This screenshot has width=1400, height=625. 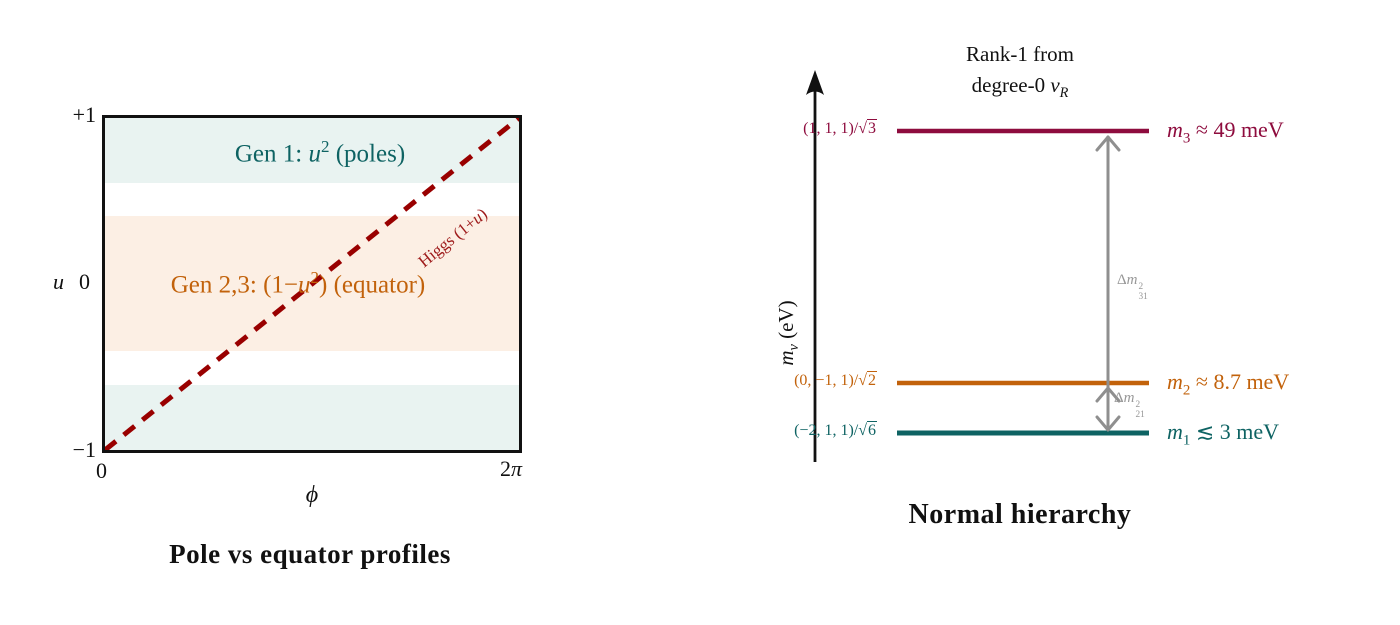 I want to click on mass-axis-label-rest: (eV), so click(x=786, y=322).